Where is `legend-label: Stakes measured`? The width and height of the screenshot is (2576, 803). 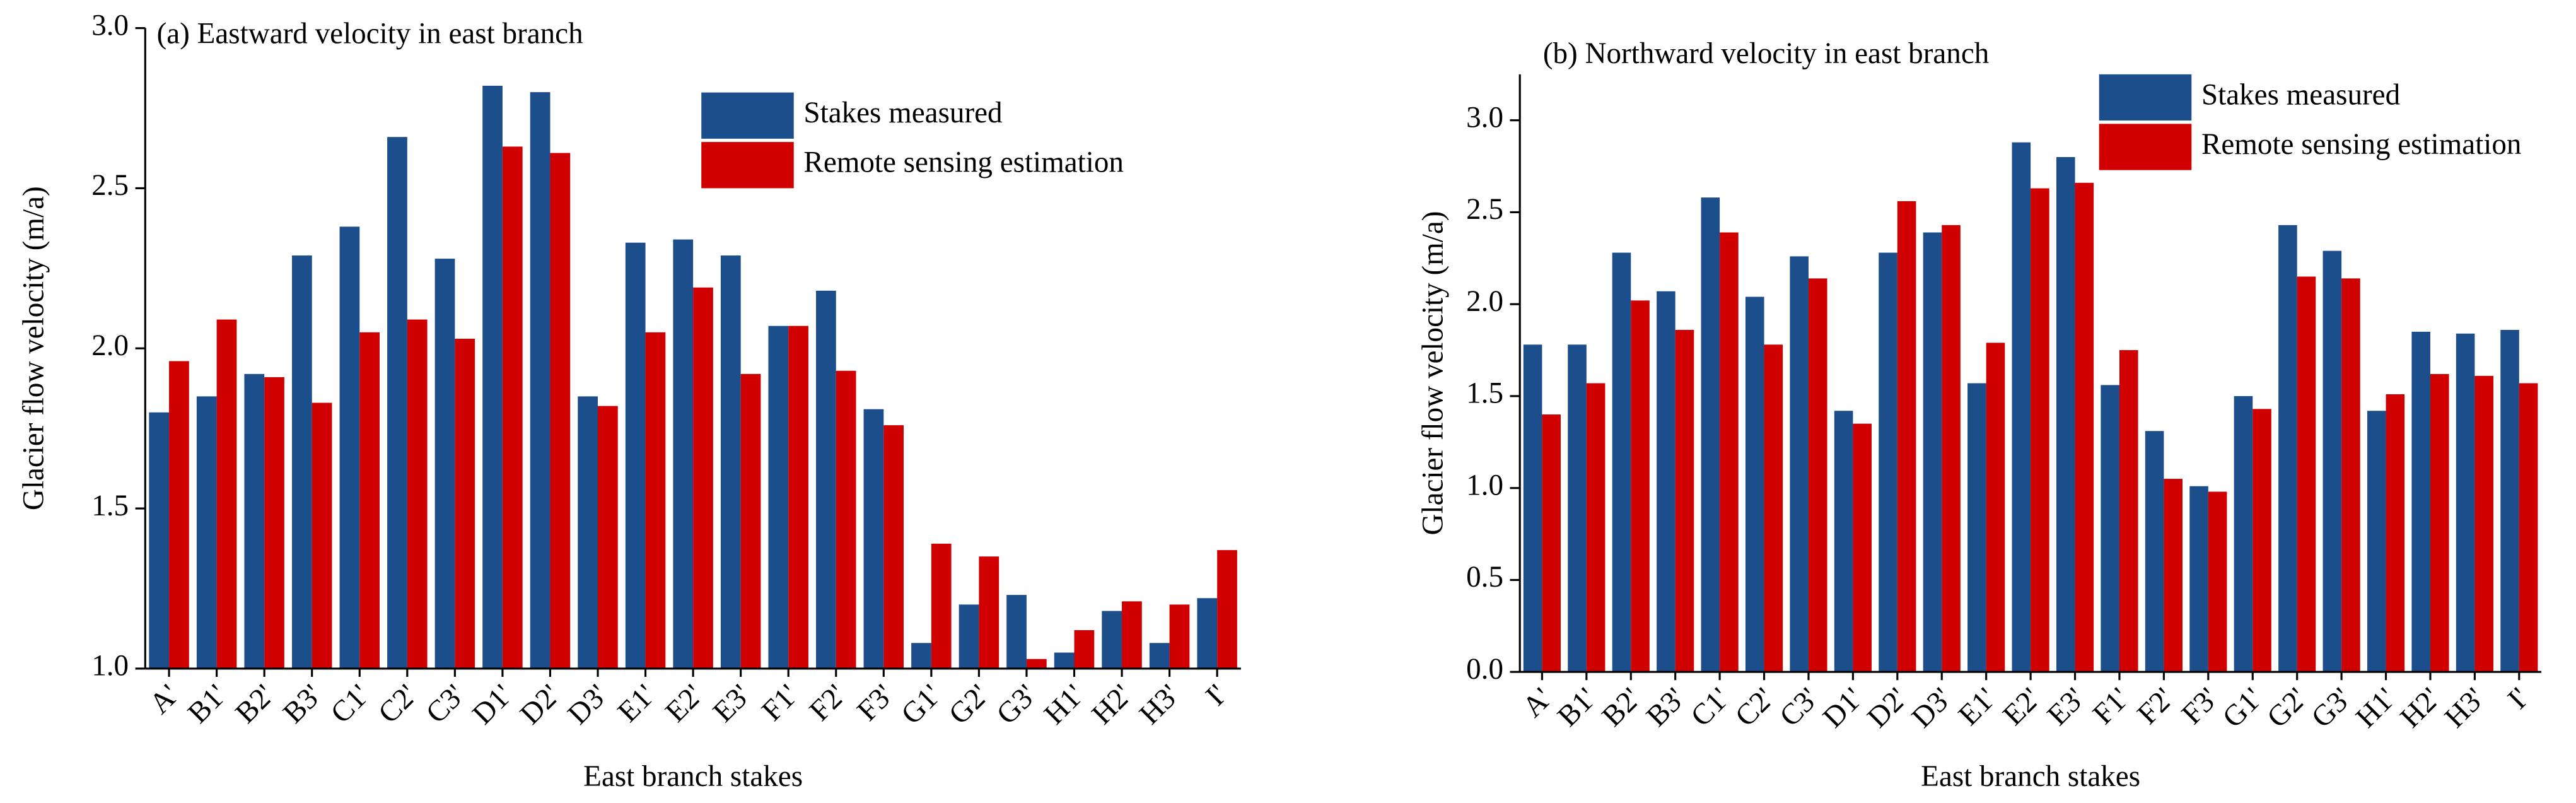 legend-label: Stakes measured is located at coordinates (2301, 94).